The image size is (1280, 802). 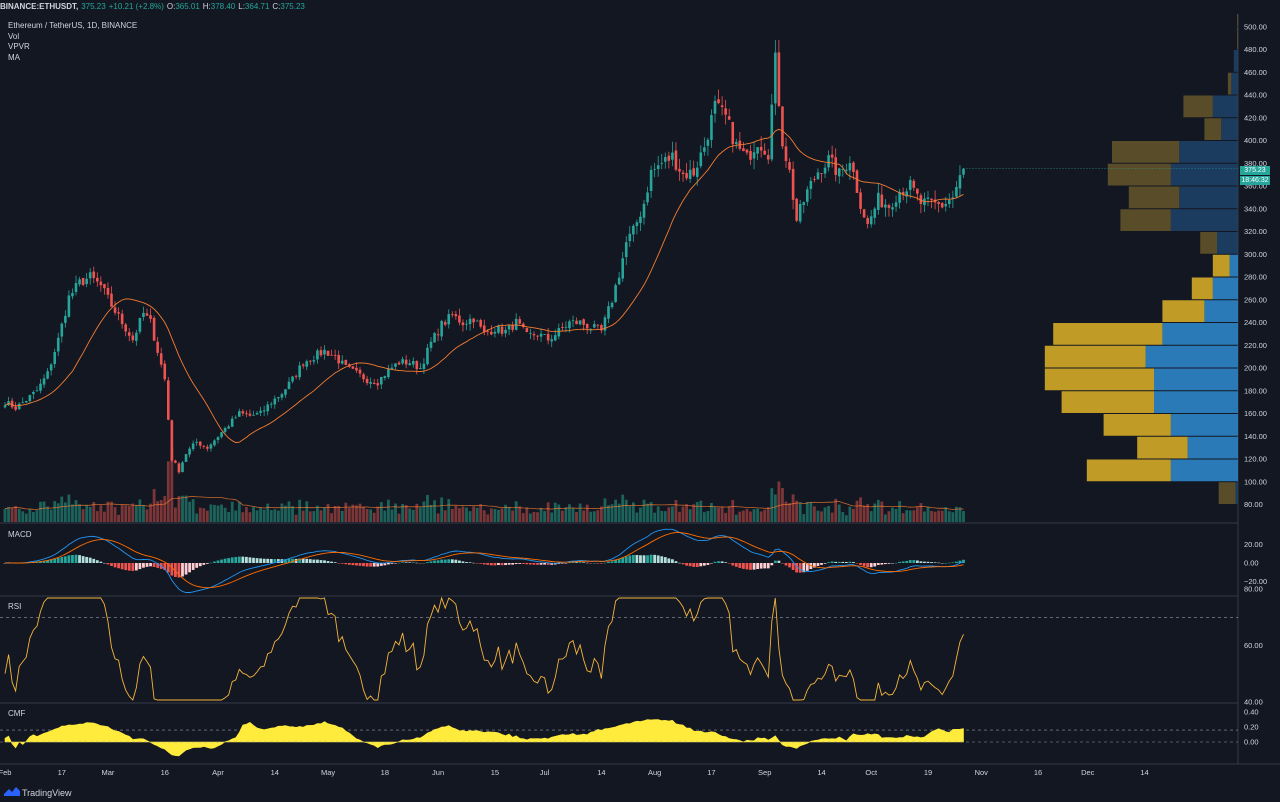 I want to click on macd-tick-label: 0.00, so click(x=1251, y=563).